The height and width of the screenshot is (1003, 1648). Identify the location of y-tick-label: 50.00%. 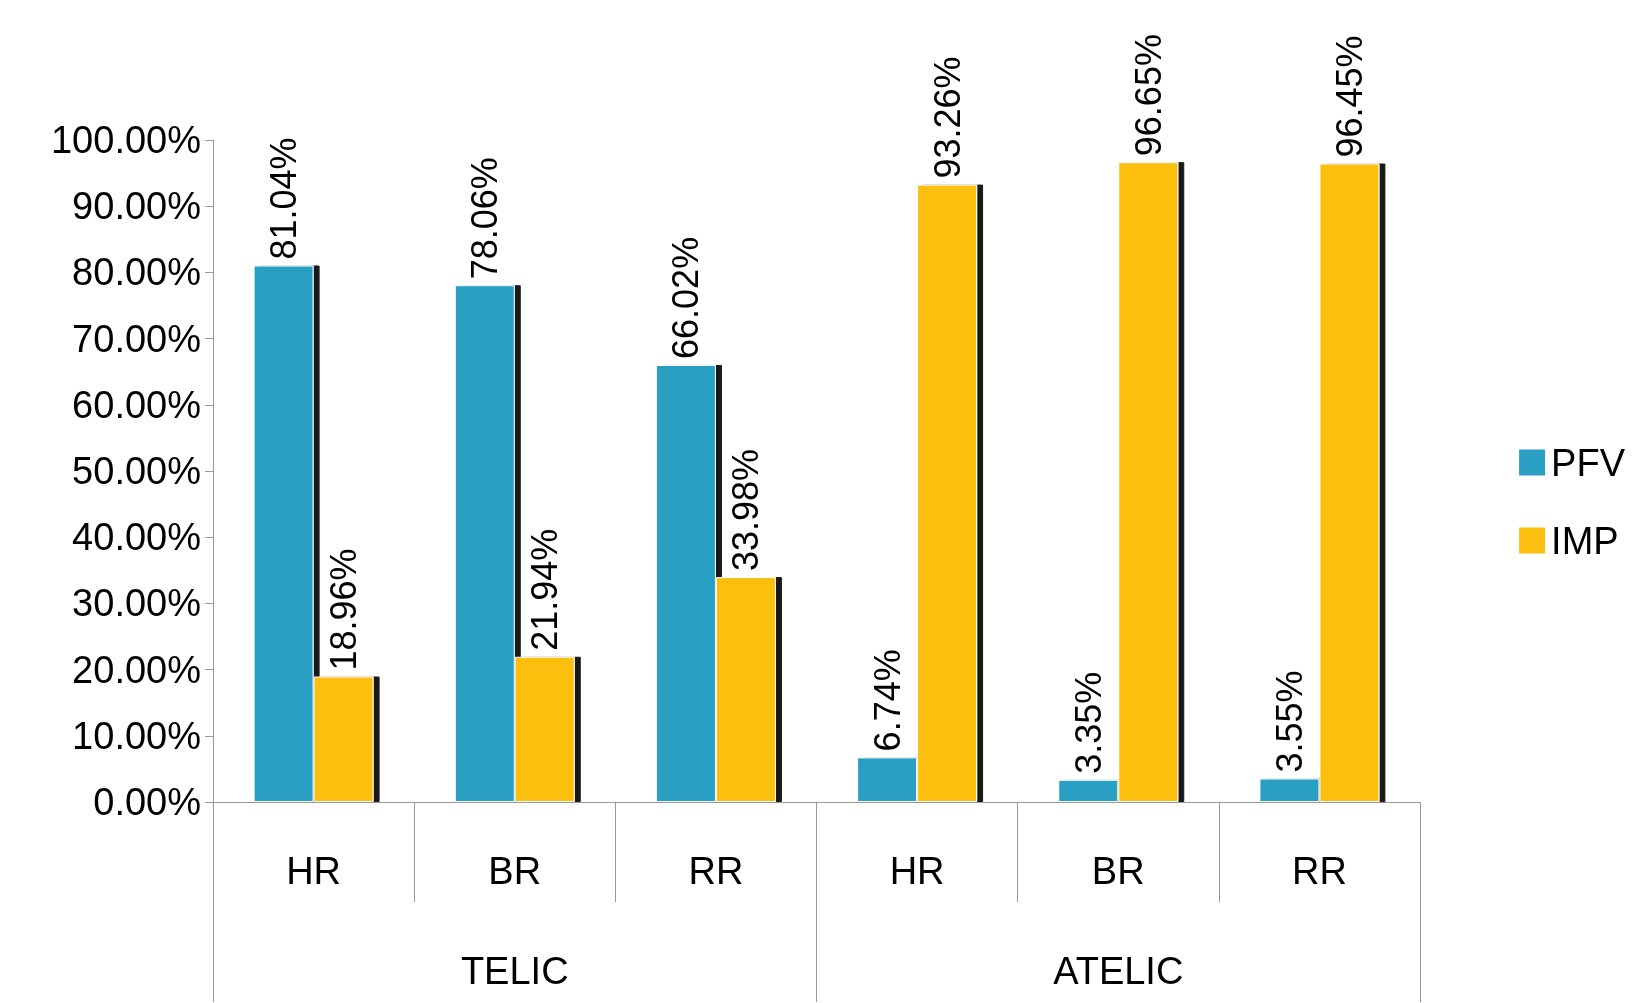
(136, 471).